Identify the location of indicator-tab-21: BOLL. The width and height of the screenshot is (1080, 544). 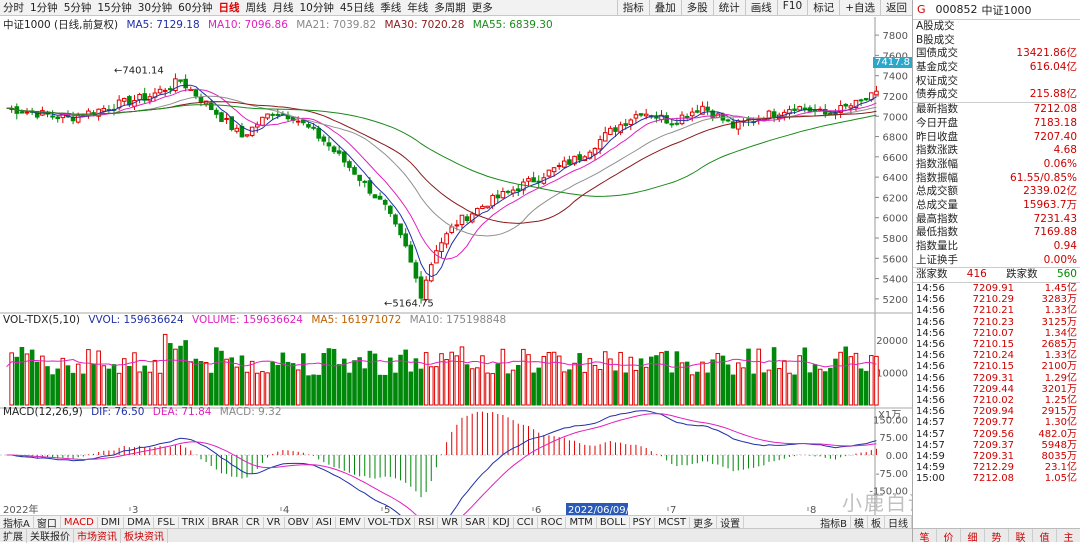
(613, 522).